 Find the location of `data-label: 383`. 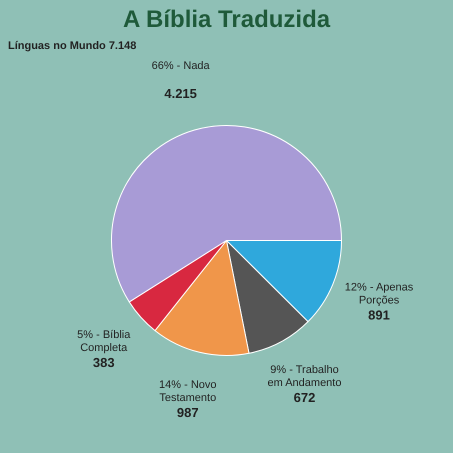

data-label: 383 is located at coordinates (103, 362).